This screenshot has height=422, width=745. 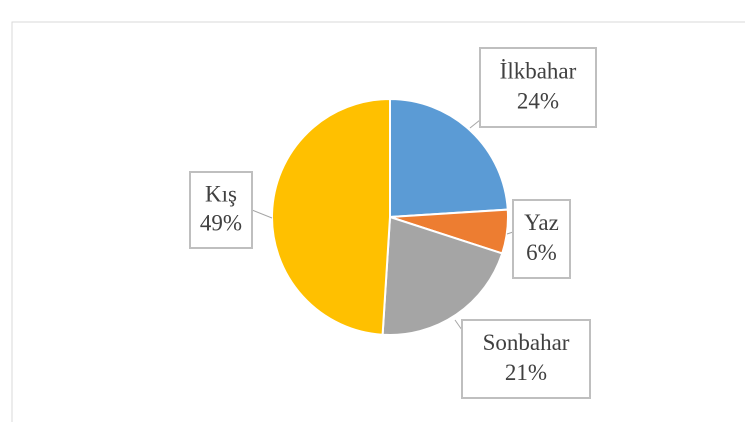 What do you see at coordinates (526, 372) in the screenshot?
I see `value-label: 21%` at bounding box center [526, 372].